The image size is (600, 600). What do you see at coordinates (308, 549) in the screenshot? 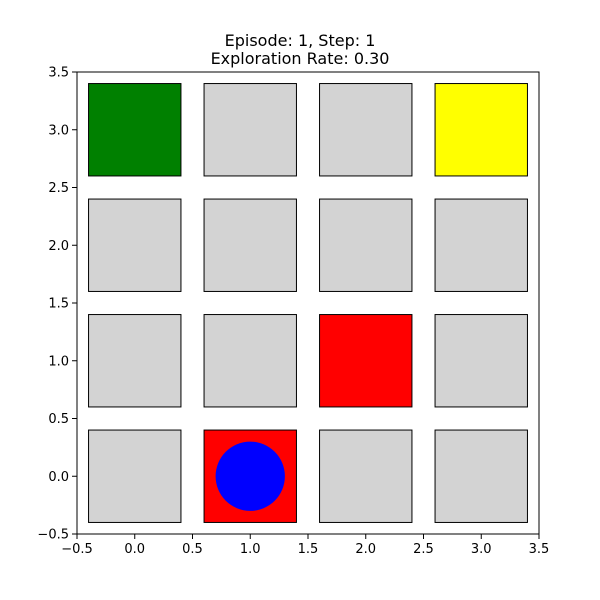
I see `x-tick-label: 1.5` at bounding box center [308, 549].